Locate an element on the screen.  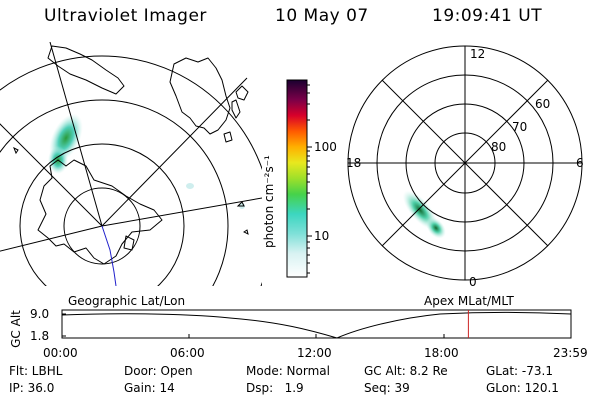
time-tick-2359: 23:59 is located at coordinates (570, 353).